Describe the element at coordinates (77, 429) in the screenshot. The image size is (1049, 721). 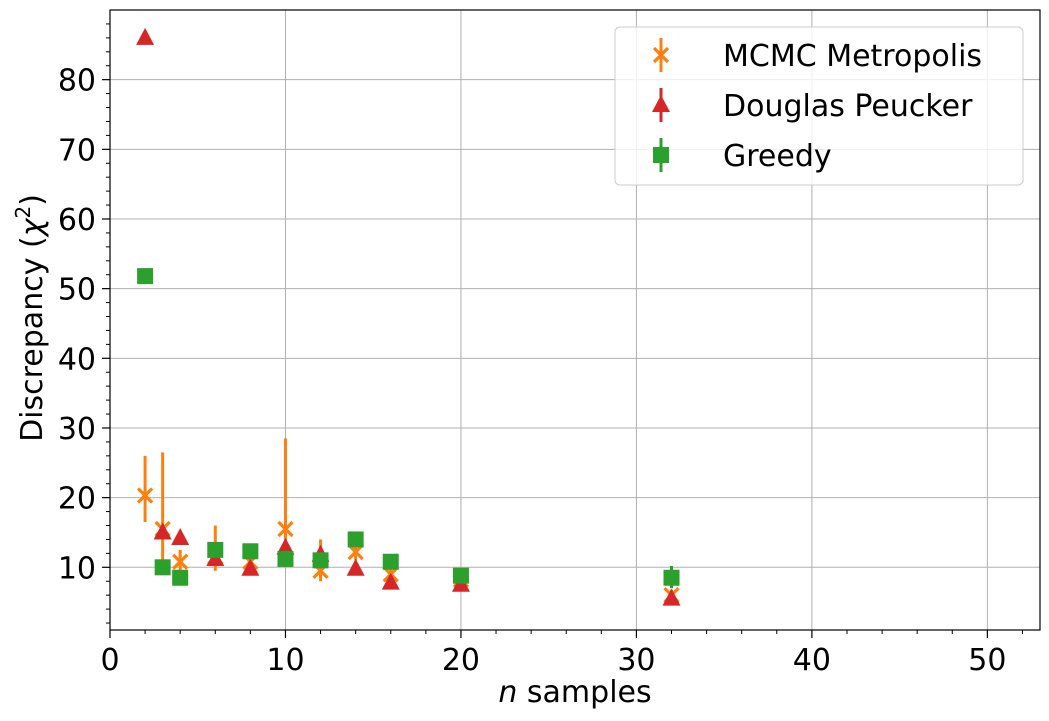
I see `y-tick-label: 30` at that location.